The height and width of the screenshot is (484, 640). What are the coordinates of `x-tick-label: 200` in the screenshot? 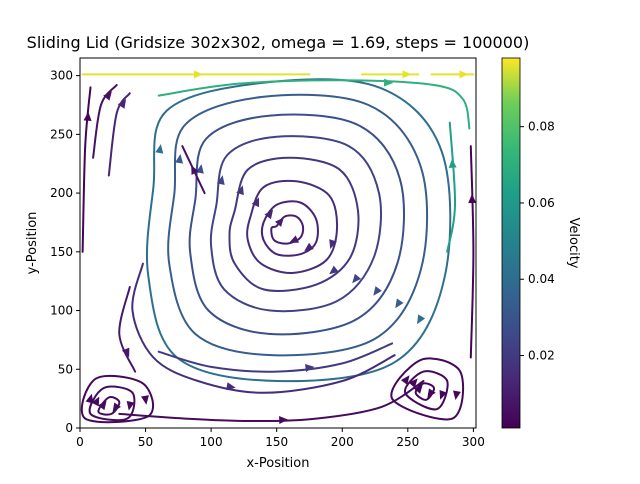 It's located at (342, 442).